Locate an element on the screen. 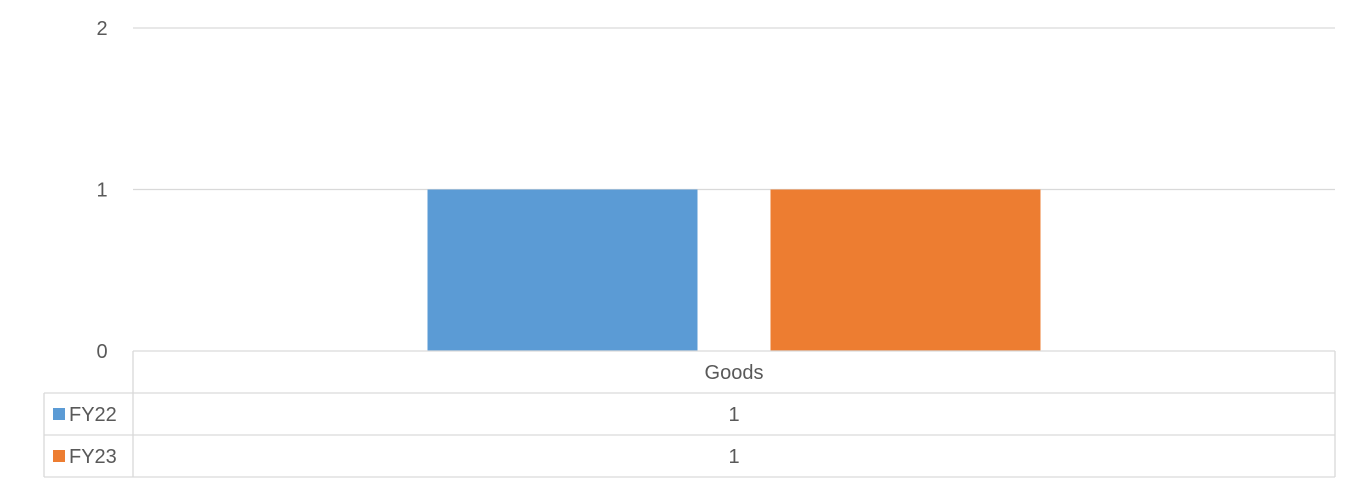  table-header-category: Goods is located at coordinates (734, 373).